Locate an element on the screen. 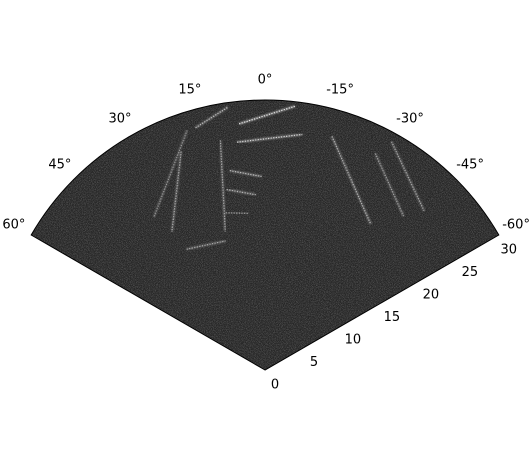 The height and width of the screenshot is (474, 530). radial-tick-label: 25 is located at coordinates (470, 272).